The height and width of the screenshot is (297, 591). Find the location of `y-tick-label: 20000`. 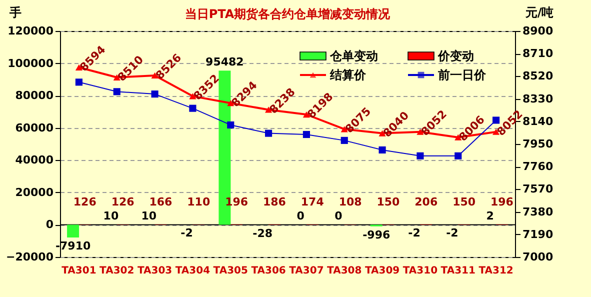

y-tick-label: 20000 is located at coordinates (34, 192).